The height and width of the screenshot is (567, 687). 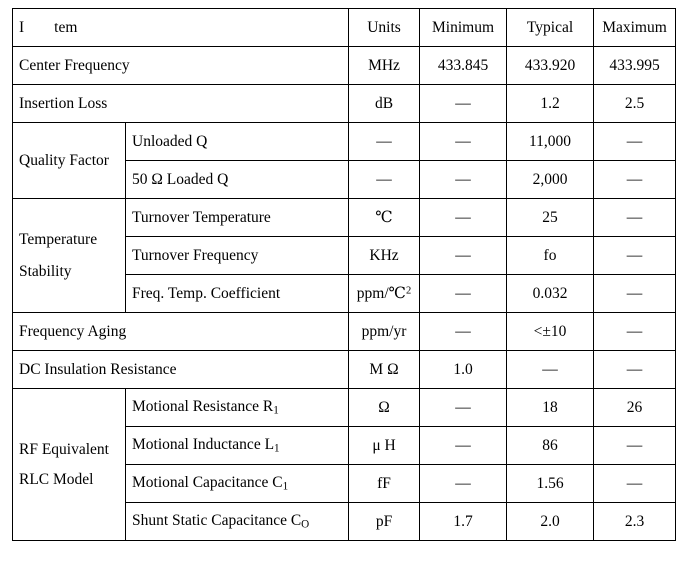 I want to click on cell-units: Ω, so click(x=384, y=407).